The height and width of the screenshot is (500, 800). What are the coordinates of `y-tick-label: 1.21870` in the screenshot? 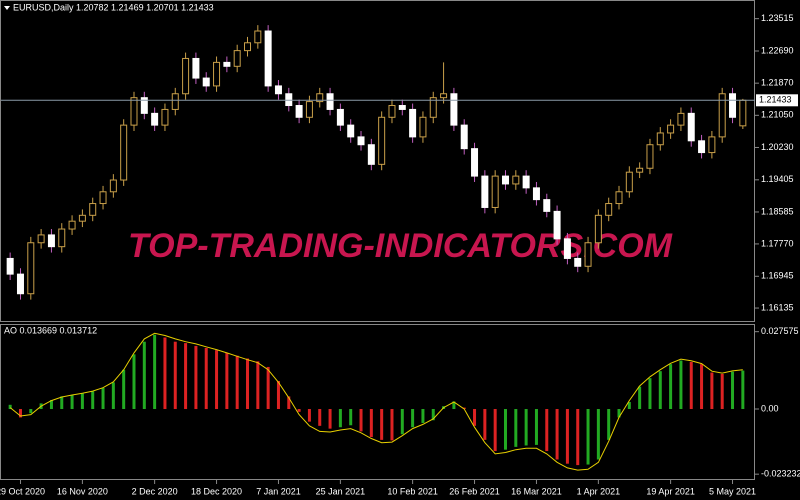 It's located at (777, 83).